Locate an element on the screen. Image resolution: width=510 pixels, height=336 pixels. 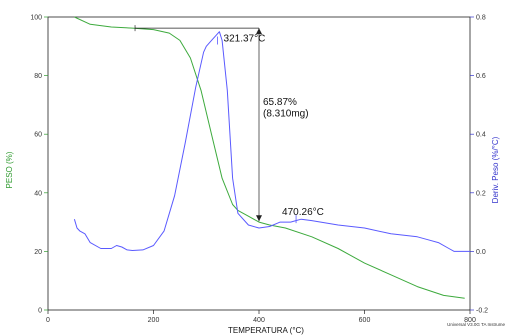
x-tick-label: 200 is located at coordinates (154, 320).